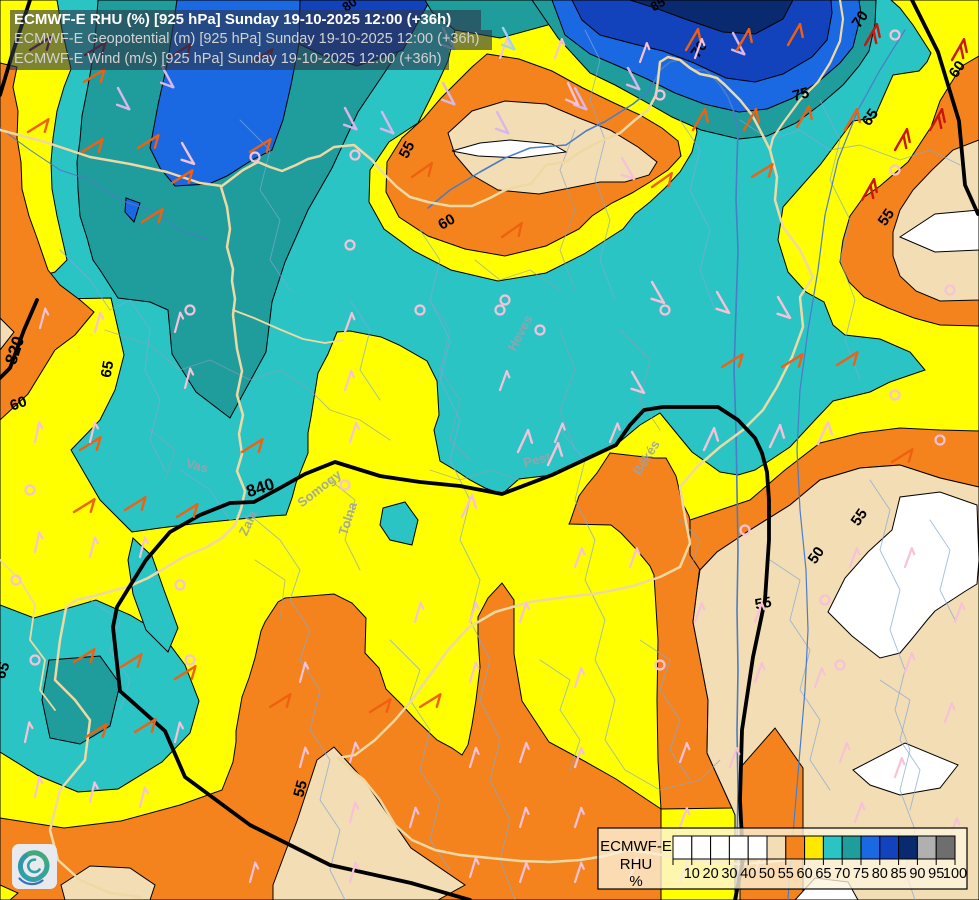  Describe the element at coordinates (636, 864) in the screenshot. I see `svg-text: RHU` at that location.